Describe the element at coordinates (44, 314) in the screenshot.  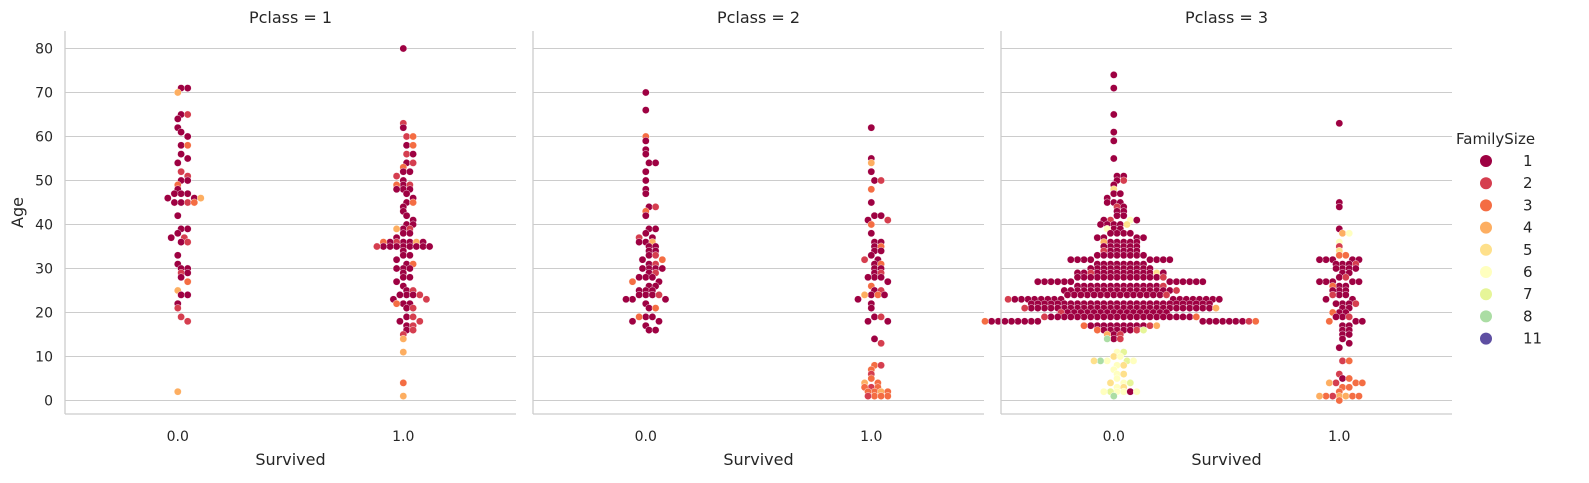
I see `y-tick-label: 20` at that location.